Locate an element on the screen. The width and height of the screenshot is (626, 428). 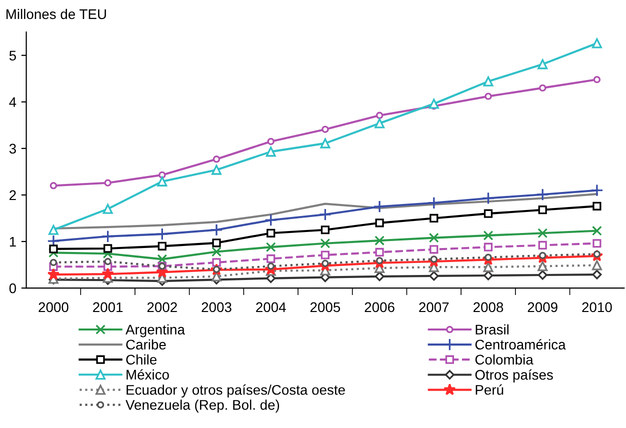
legend-label: Centroamérica is located at coordinates (520, 344).